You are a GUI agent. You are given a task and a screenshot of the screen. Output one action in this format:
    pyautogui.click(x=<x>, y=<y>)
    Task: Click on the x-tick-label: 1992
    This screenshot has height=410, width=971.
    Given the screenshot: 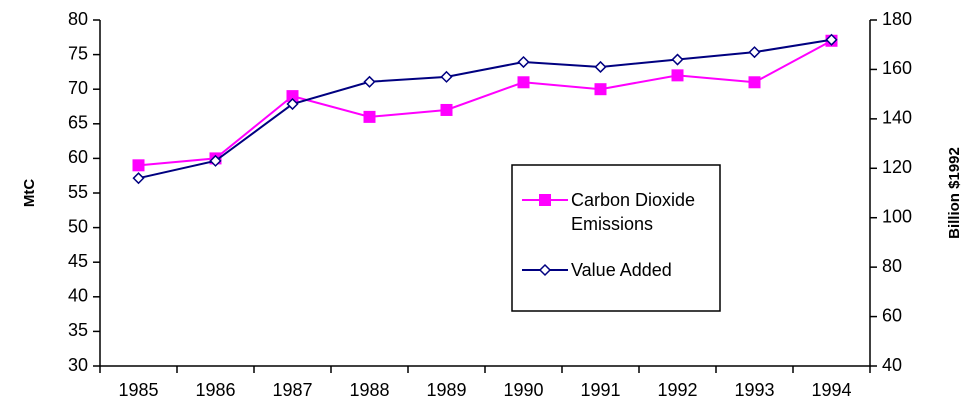 What is the action you would take?
    pyautogui.click(x=677, y=390)
    